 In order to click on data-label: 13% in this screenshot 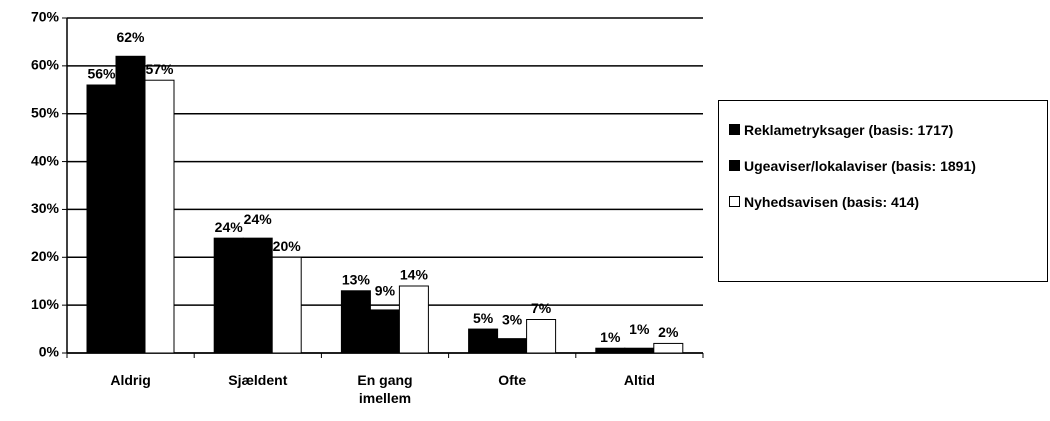, I will do `click(356, 279)`.